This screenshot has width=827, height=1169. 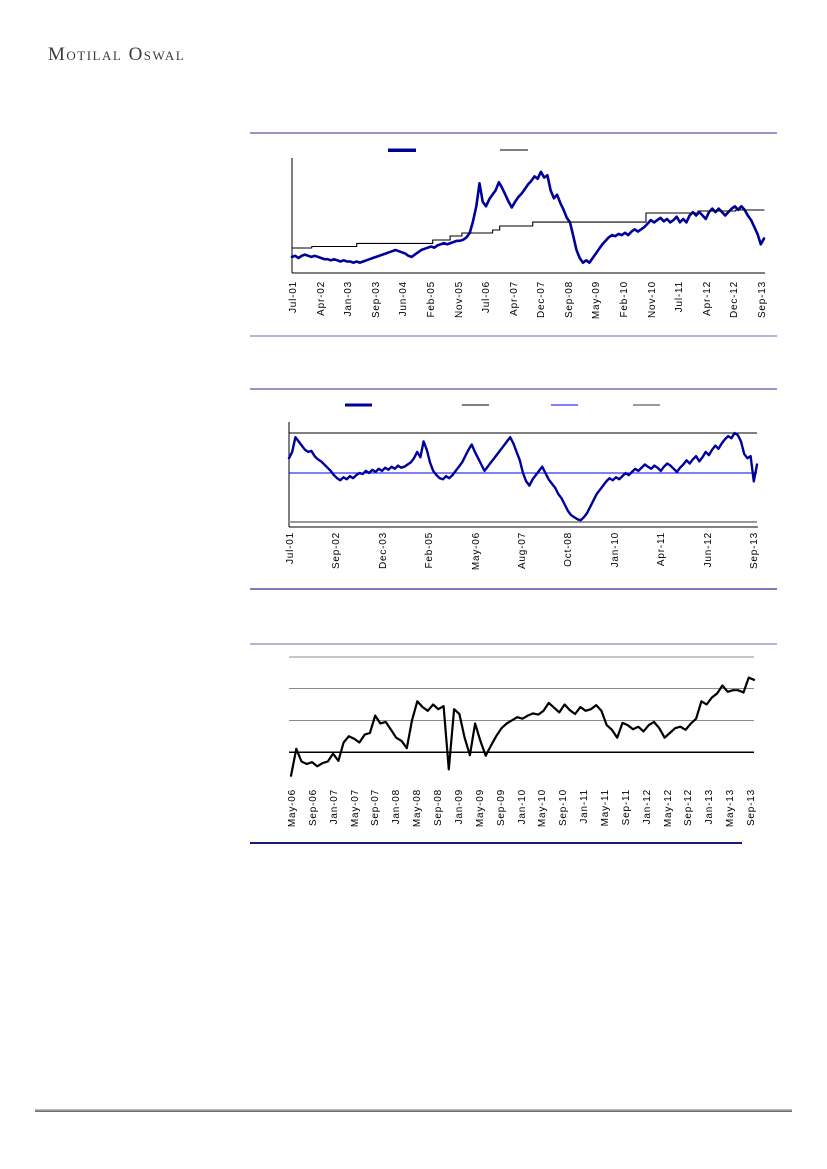 I want to click on x-tick-label: Apr-12, so click(x=707, y=298).